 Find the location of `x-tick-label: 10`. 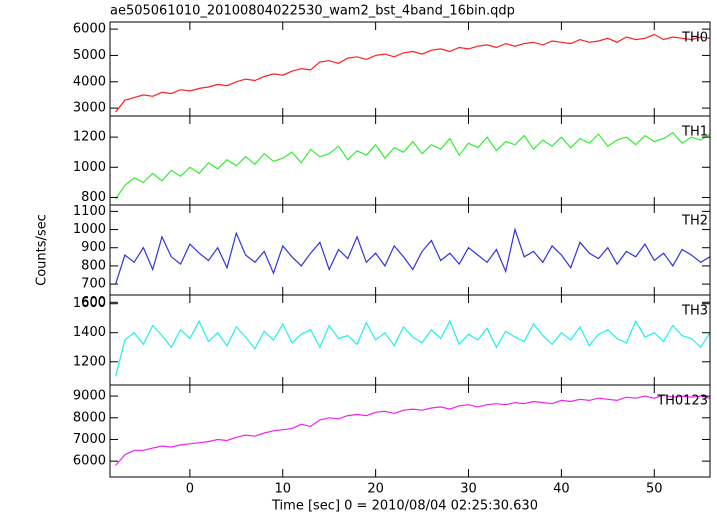

x-tick-label: 10 is located at coordinates (282, 489).